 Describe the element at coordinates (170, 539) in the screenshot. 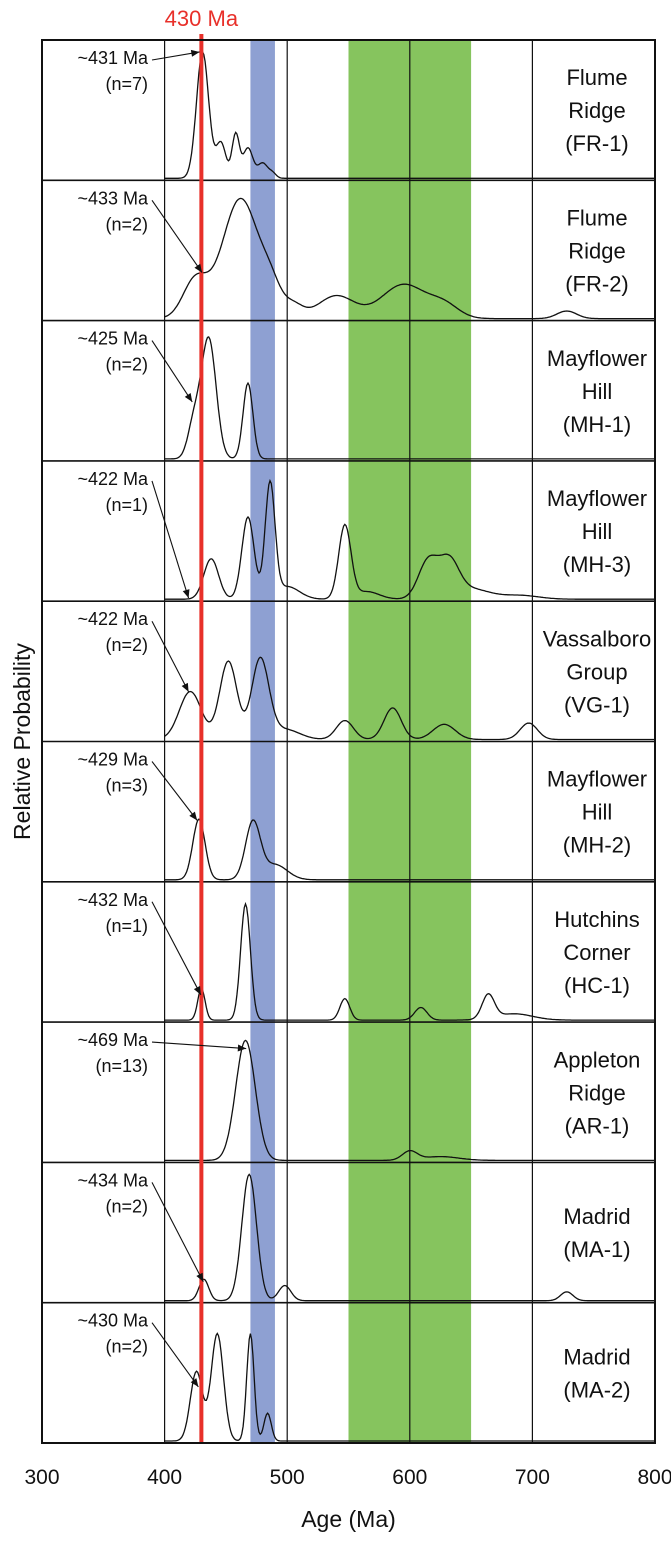

I see `annotation-4-arrow` at that location.